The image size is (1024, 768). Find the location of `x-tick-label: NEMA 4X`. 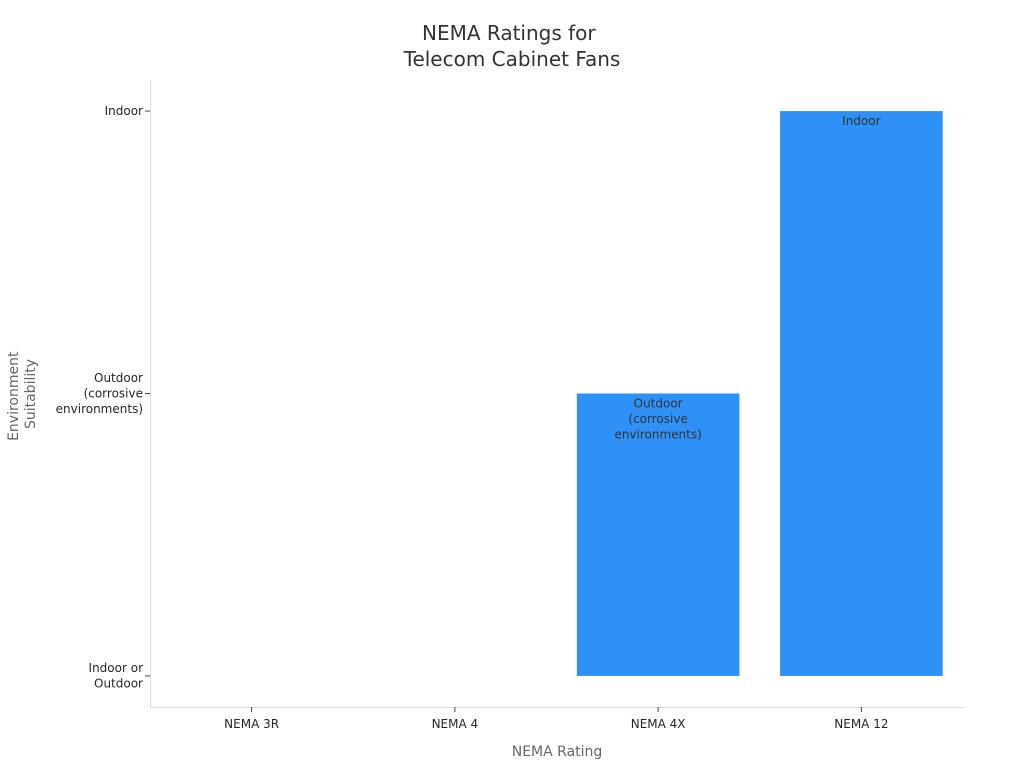

x-tick-label: NEMA 4X is located at coordinates (658, 724).